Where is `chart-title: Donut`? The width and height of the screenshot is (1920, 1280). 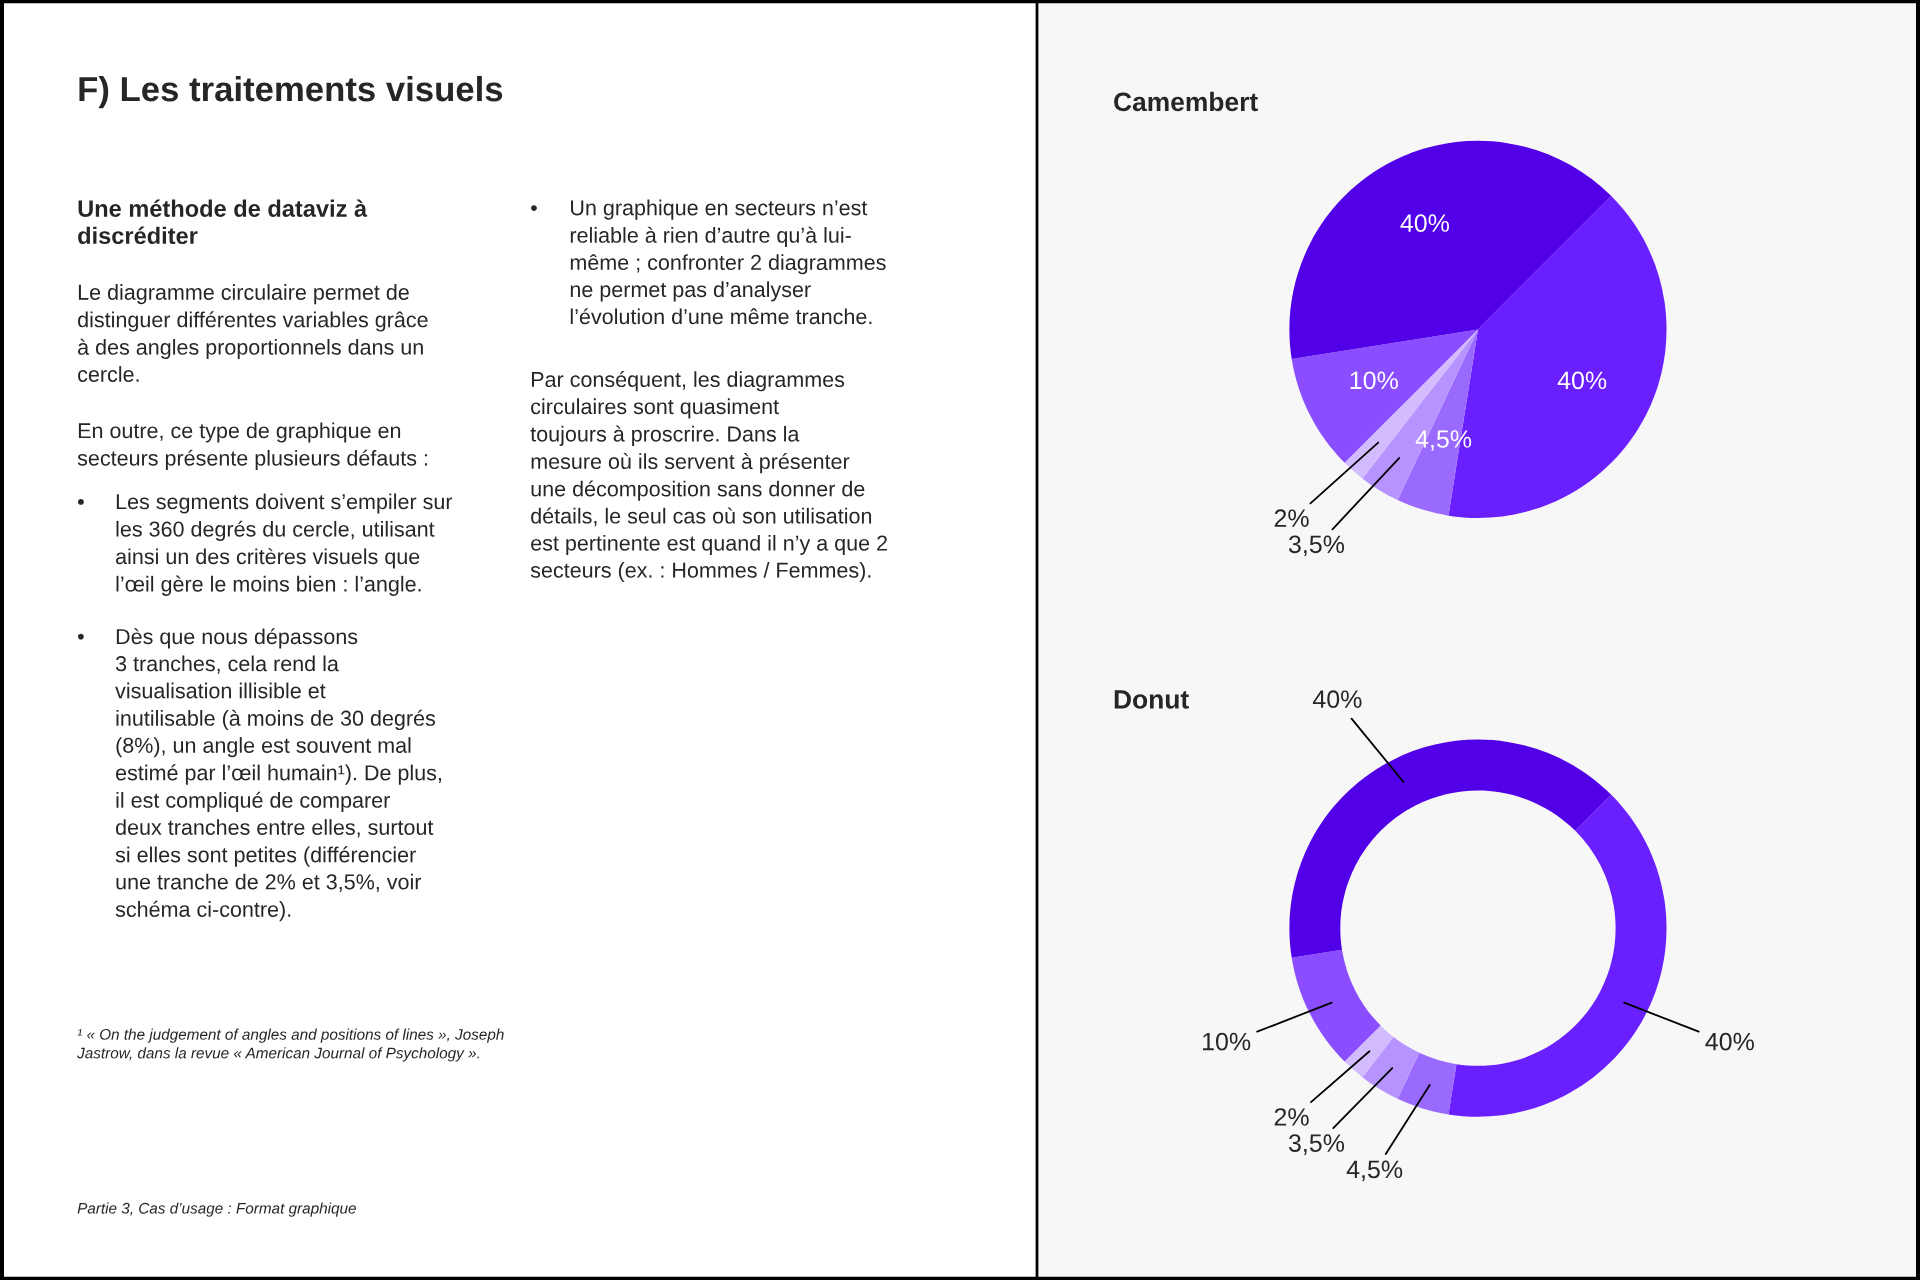 chart-title: Donut is located at coordinates (1151, 699).